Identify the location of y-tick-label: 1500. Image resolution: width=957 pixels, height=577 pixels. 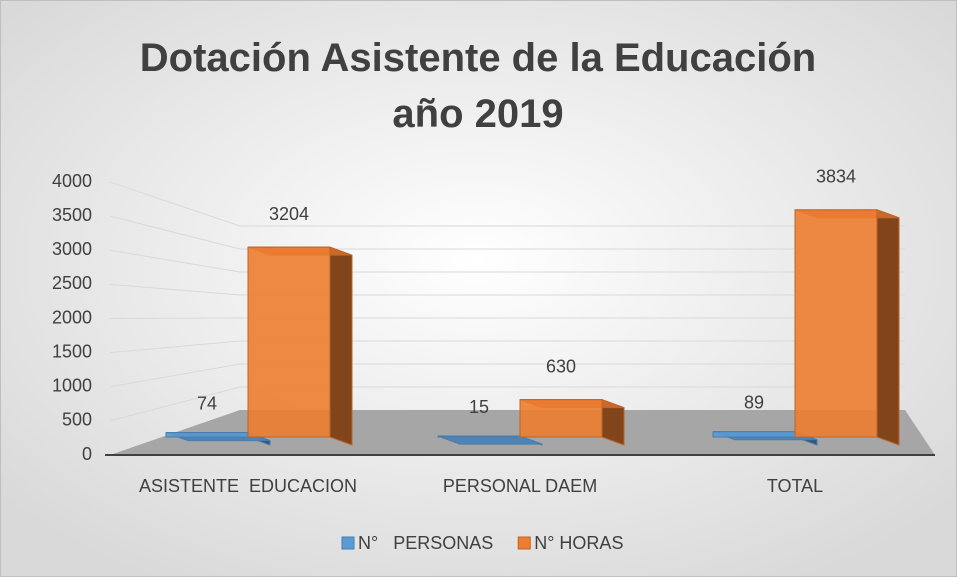
(72, 351).